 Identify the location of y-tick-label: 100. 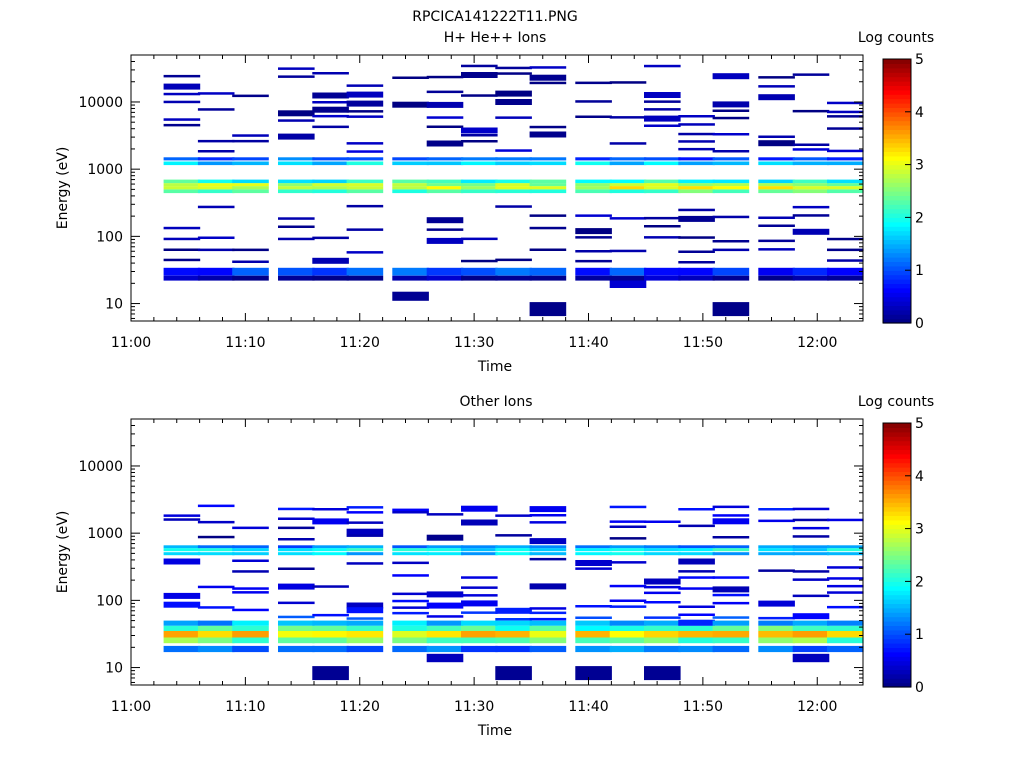
(109, 601).